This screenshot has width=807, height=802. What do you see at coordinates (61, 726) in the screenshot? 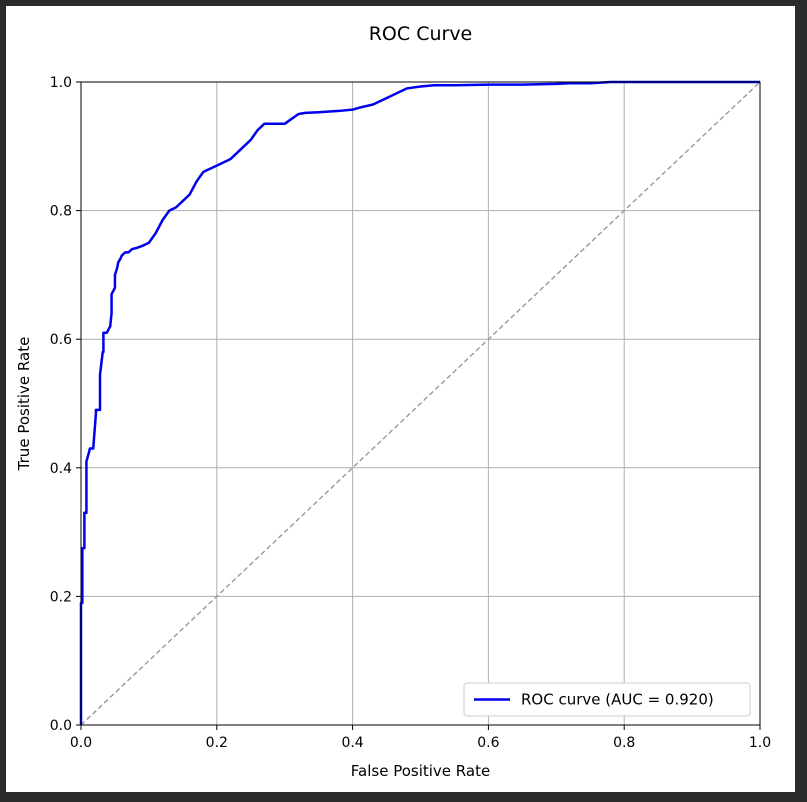
I see `y-tick-label: 0.0` at bounding box center [61, 726].